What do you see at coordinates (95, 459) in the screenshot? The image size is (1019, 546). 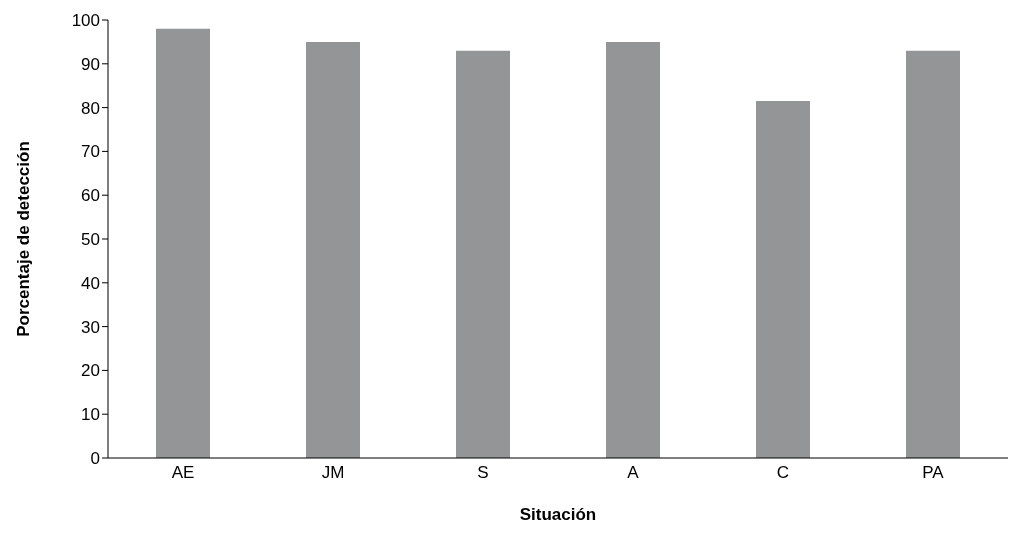 I see `y-tick-label: 0` at bounding box center [95, 459].